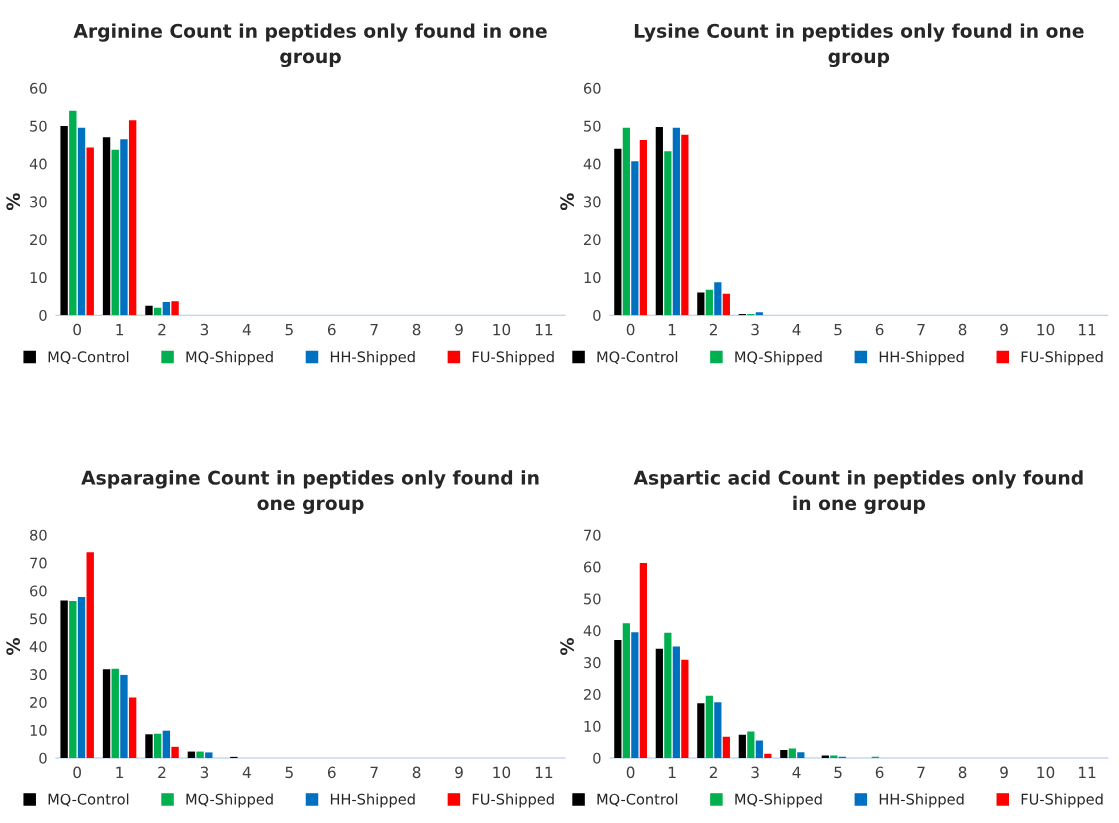 This screenshot has width=1119, height=823. What do you see at coordinates (859, 45) in the screenshot?
I see `chart-title: Lysine Count in peptides only found in one group` at bounding box center [859, 45].